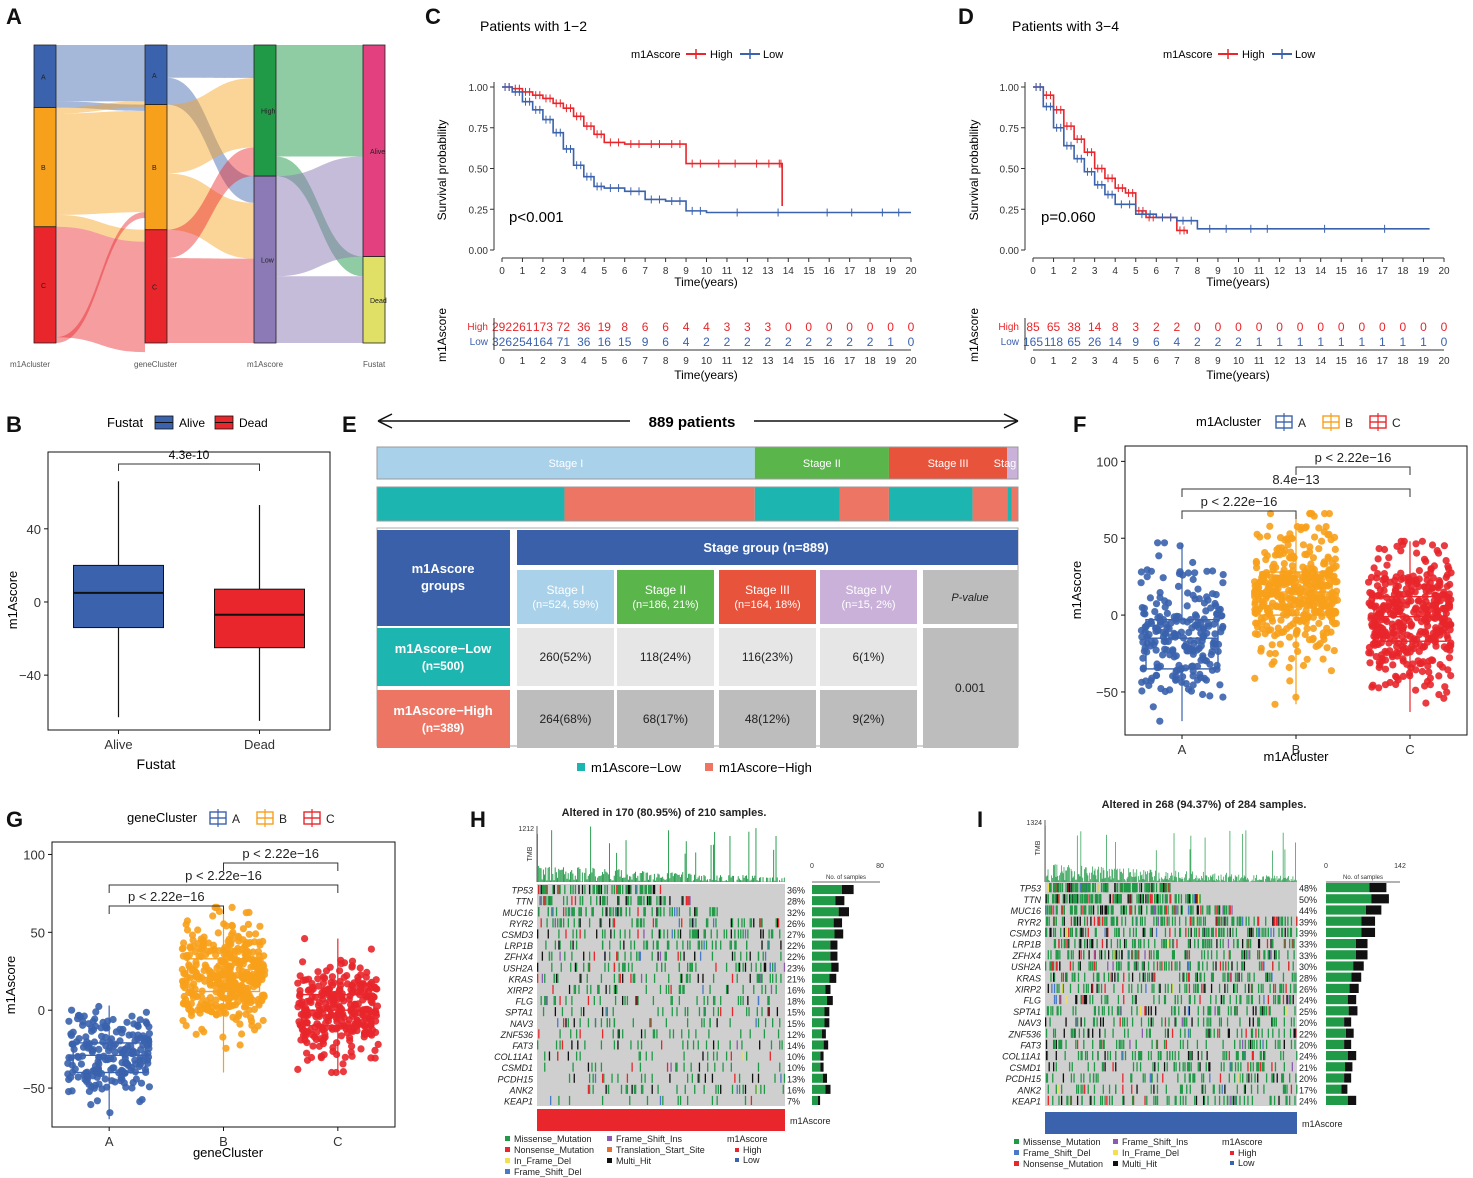 This screenshot has height=1178, width=1473. Describe the element at coordinates (507, 1138) in the screenshot. I see `mutation-legend-swatch` at that location.